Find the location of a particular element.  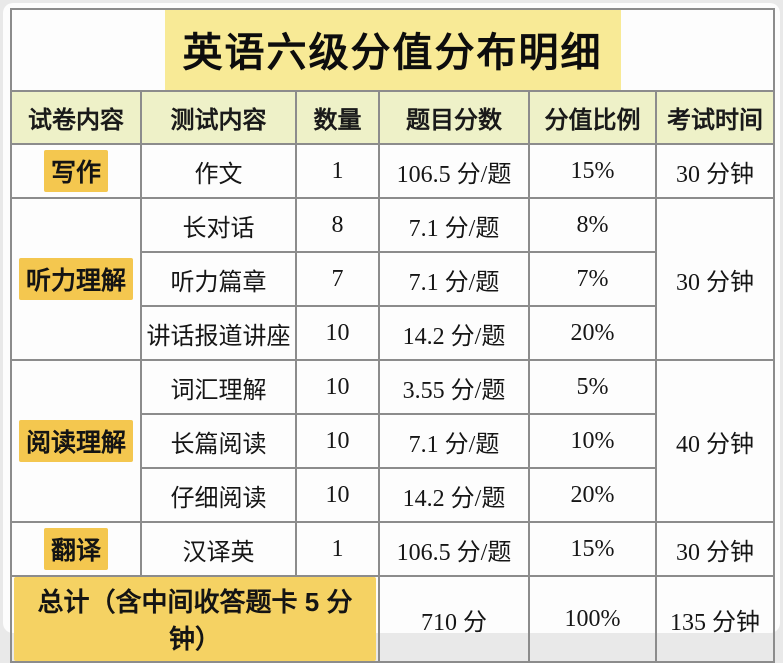

section-label: 听力理解 is located at coordinates (75, 279).